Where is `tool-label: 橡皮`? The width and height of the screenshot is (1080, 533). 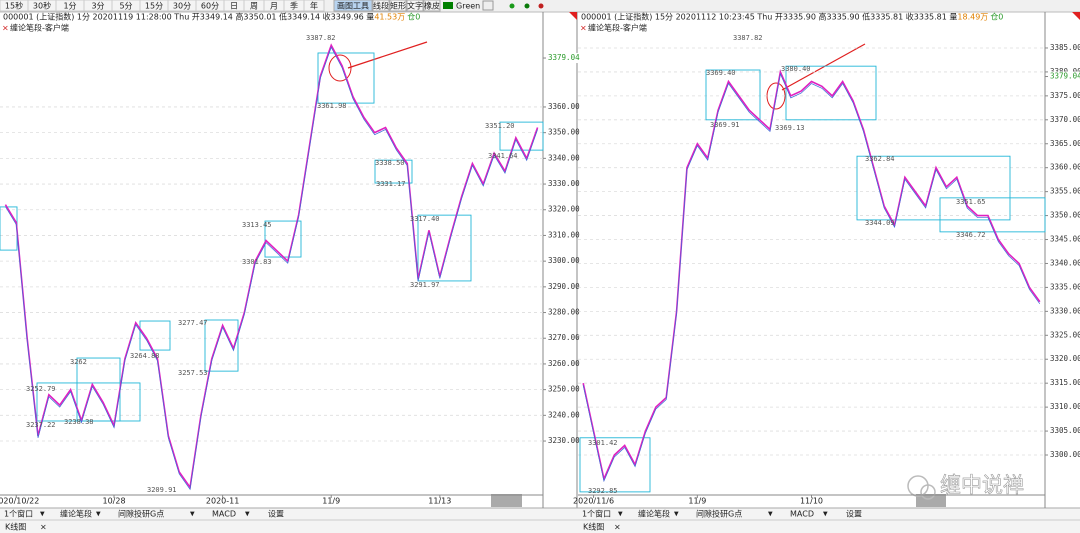 tool-label: 橡皮 is located at coordinates (432, 6).